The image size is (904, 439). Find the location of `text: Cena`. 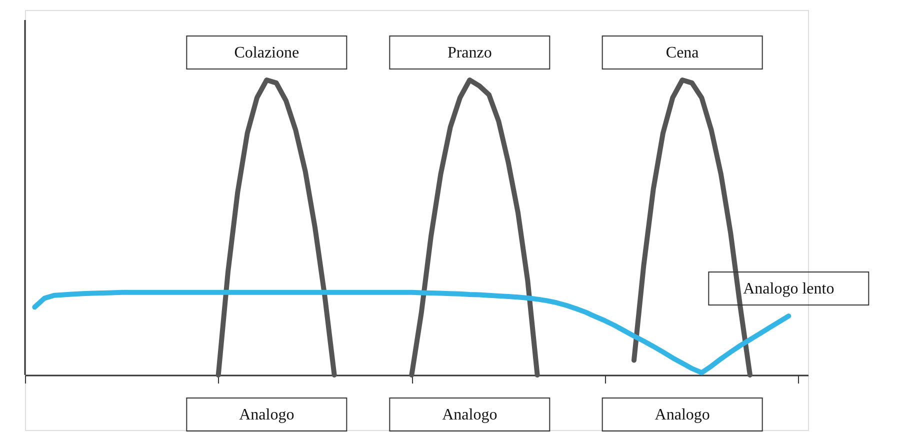

text: Cena is located at coordinates (682, 53).